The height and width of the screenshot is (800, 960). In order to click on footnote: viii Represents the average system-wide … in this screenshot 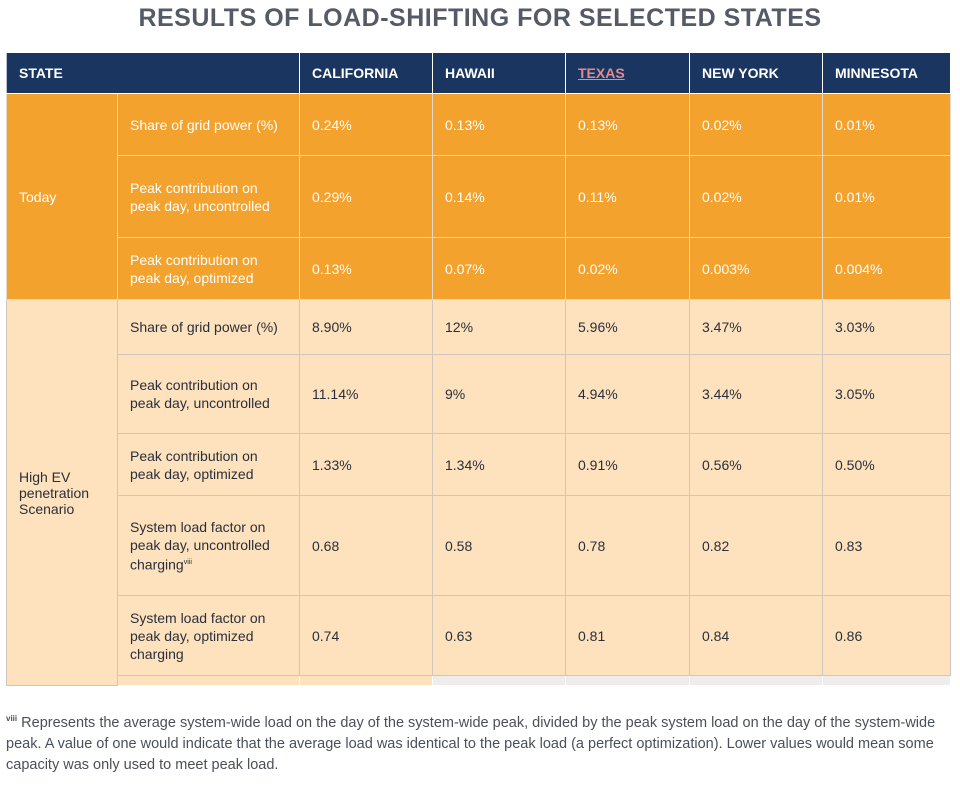, I will do `click(480, 742)`.